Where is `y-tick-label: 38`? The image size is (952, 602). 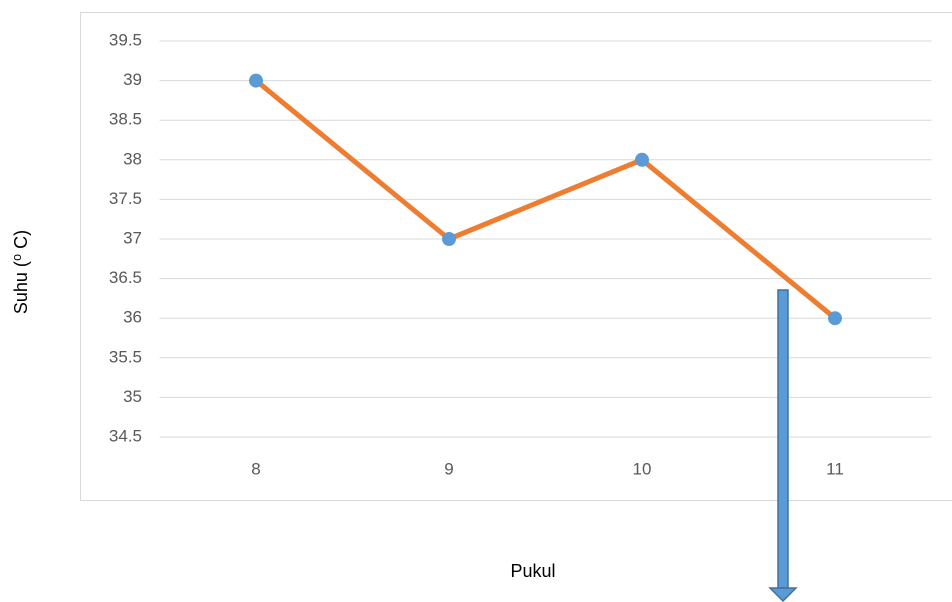
y-tick-label: 38 is located at coordinates (132, 158).